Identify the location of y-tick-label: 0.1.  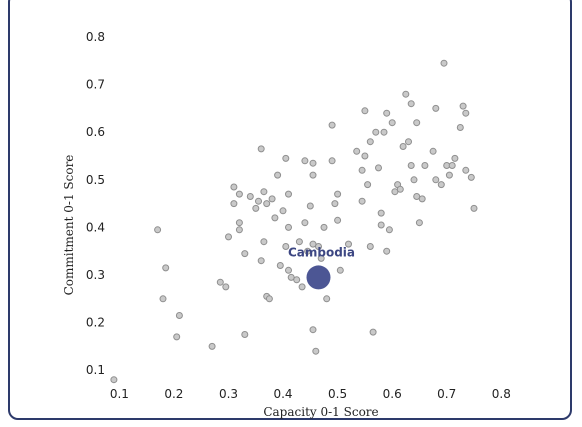
(95, 370).